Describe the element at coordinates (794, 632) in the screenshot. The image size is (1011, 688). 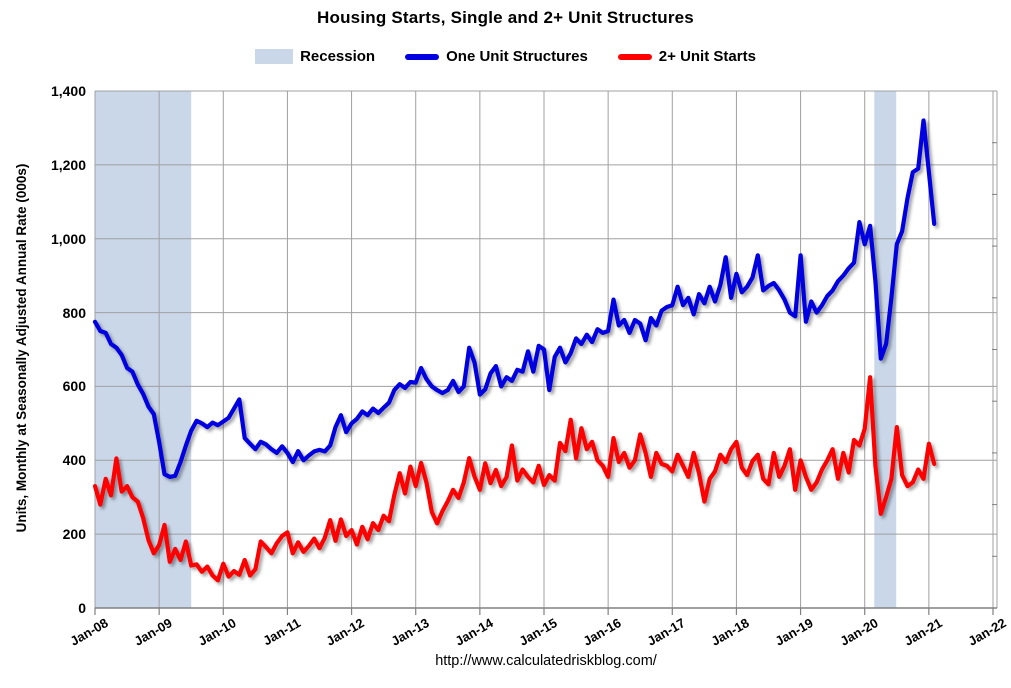
I see `x-tick-label: Jan-19` at that location.